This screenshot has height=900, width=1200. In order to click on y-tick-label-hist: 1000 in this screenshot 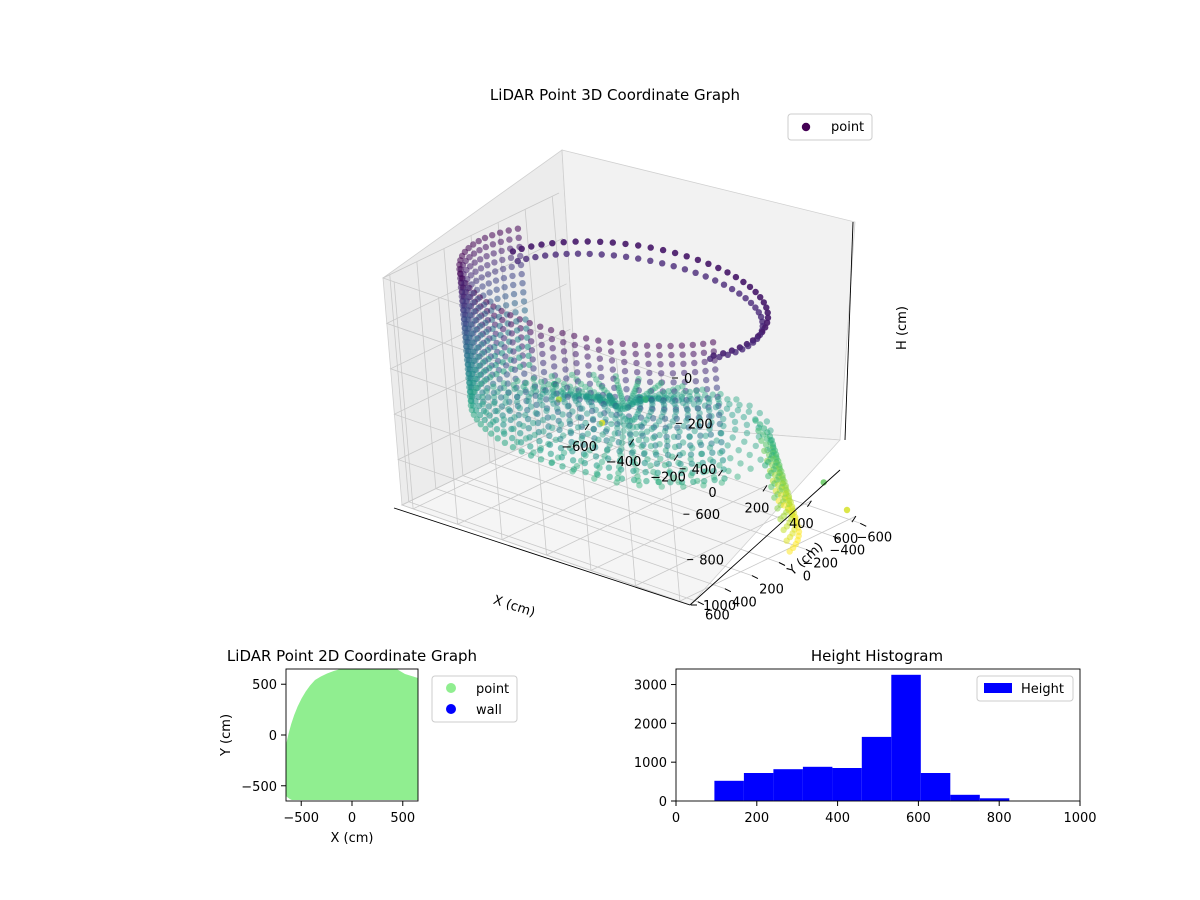, I will do `click(650, 763)`.